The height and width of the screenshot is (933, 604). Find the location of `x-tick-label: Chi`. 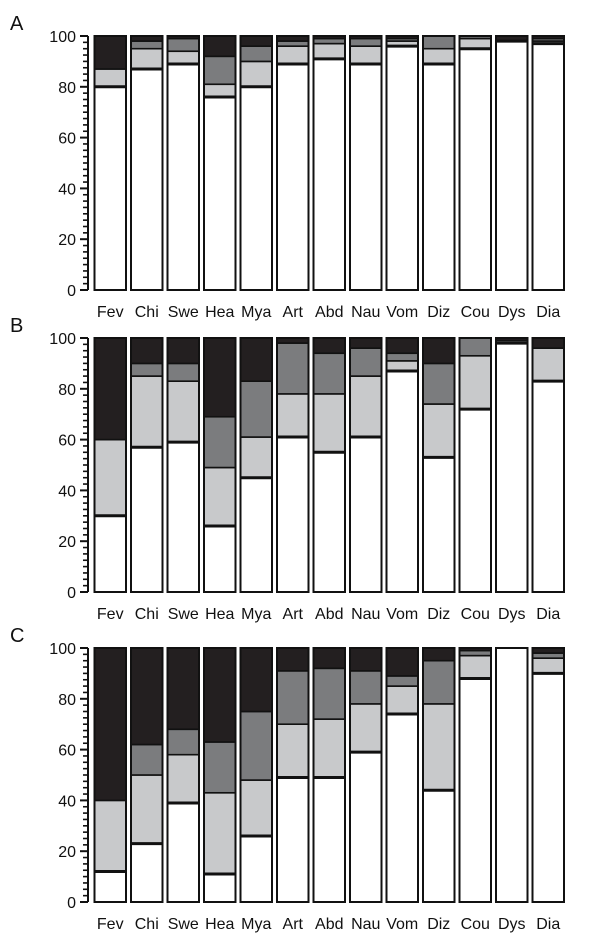

x-tick-label: Chi is located at coordinates (147, 924).